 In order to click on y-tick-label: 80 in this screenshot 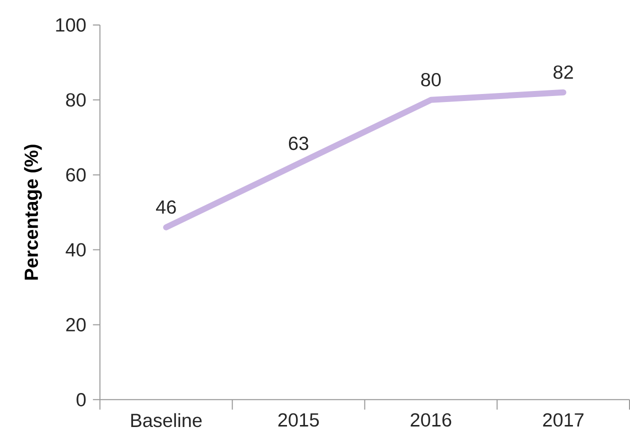, I will do `click(76, 100)`.